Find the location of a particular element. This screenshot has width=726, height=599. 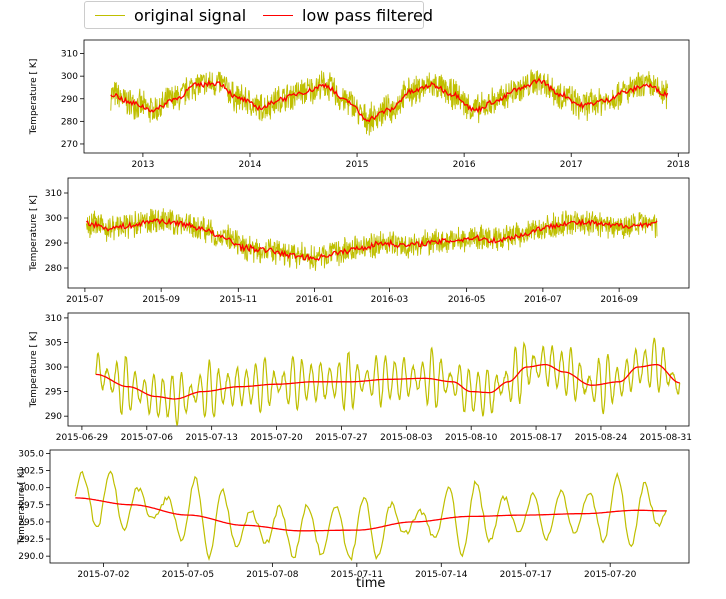

y-tick-label-1-3: 300 is located at coordinates (69, 77).